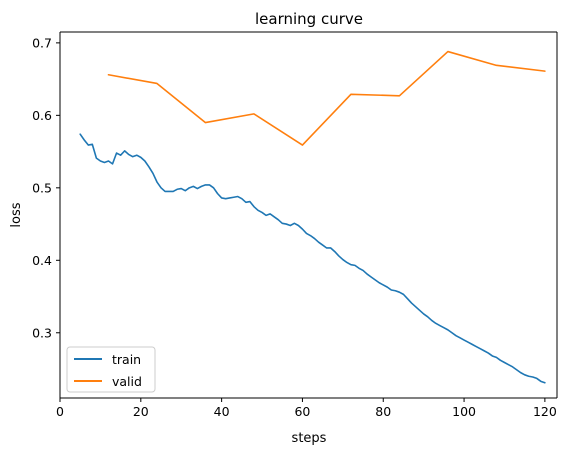 This screenshot has height=455, width=567. What do you see at coordinates (60, 411) in the screenshot?
I see `x-tick-label: 0` at bounding box center [60, 411].